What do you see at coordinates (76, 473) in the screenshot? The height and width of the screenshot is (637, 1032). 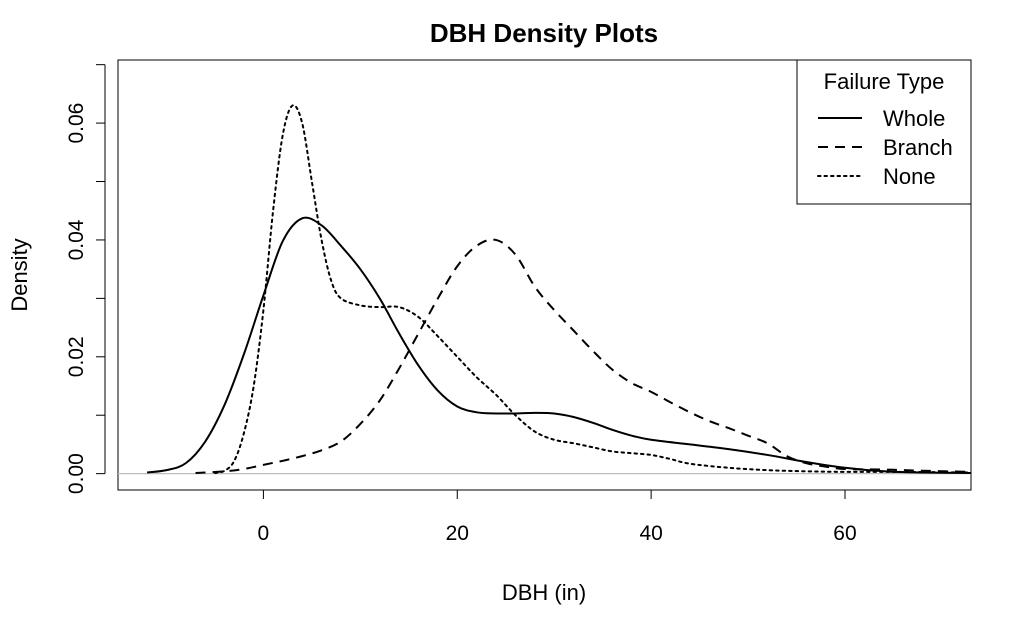 I see `y-tick-label: 0.00` at bounding box center [76, 473].